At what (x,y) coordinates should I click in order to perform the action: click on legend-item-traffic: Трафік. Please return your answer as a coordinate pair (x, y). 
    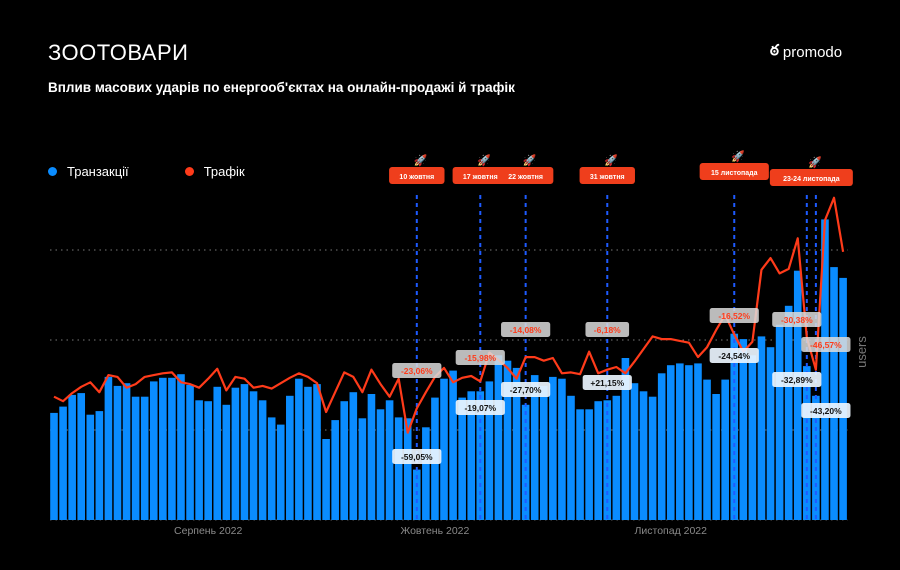
    Looking at the image, I should click on (214, 171).